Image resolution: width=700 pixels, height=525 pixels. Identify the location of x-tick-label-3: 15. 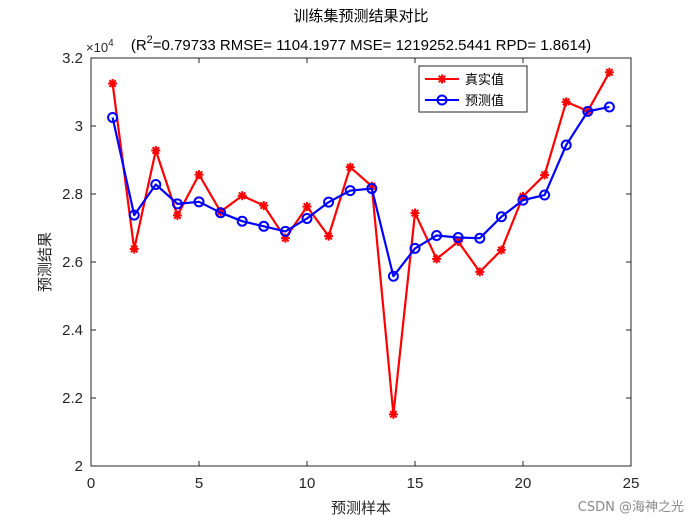
(415, 483).